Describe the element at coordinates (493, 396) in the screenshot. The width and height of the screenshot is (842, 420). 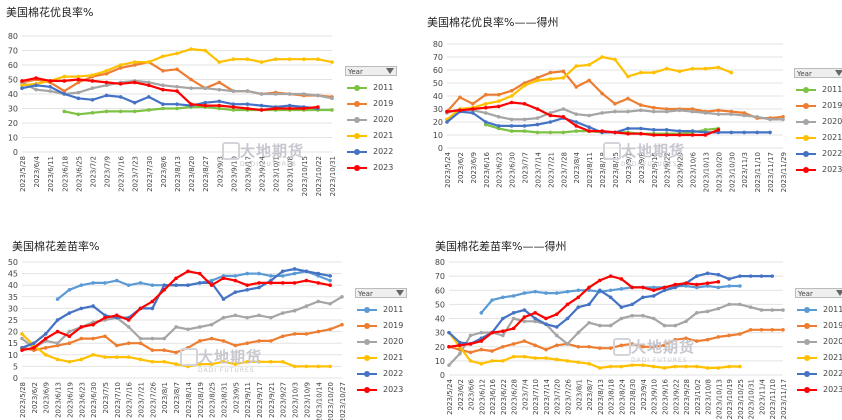
I see `x-tick-label: 2023/6/16` at that location.